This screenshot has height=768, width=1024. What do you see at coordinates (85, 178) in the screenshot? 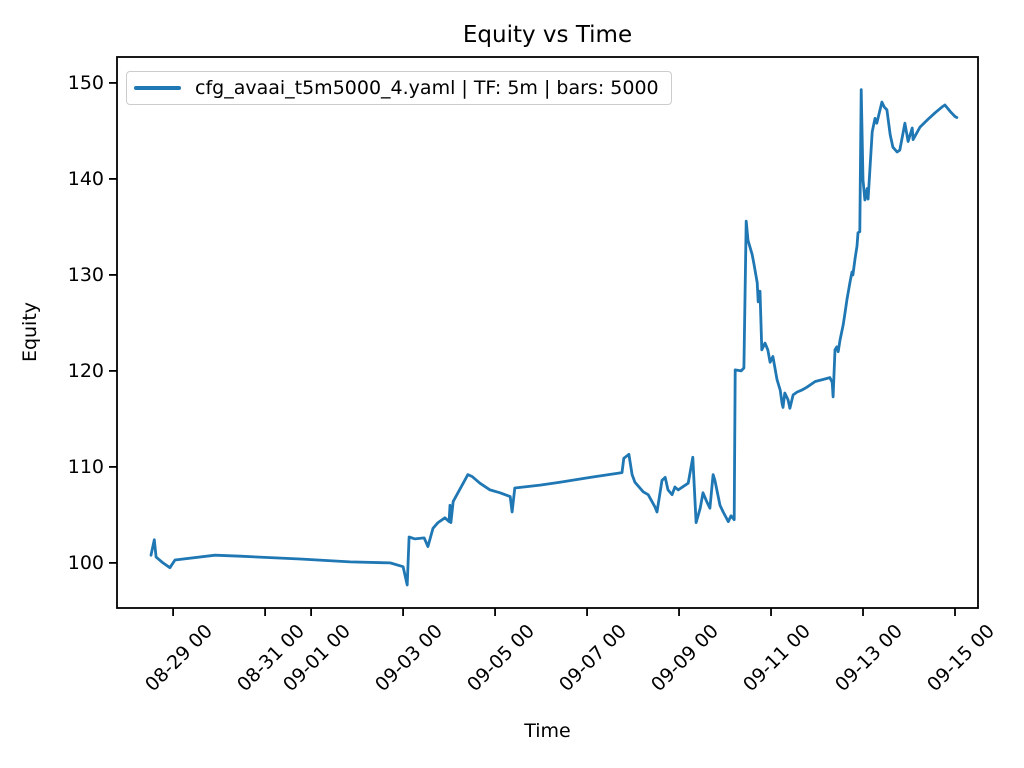
I see `y-tick-label: 140` at bounding box center [85, 178].